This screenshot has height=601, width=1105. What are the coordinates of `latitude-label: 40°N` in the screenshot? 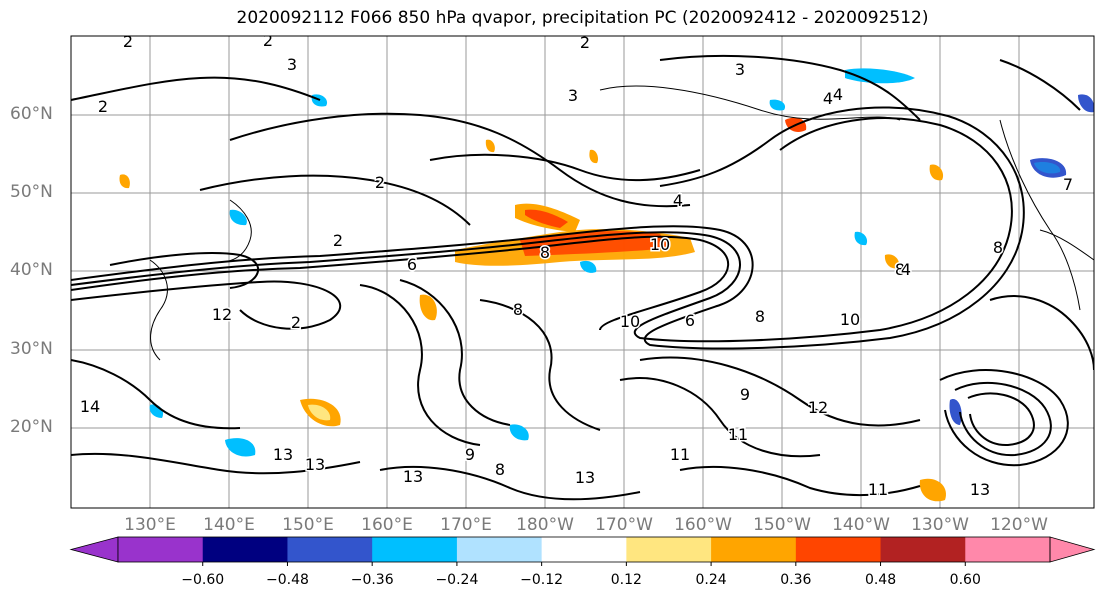 It's located at (31, 270).